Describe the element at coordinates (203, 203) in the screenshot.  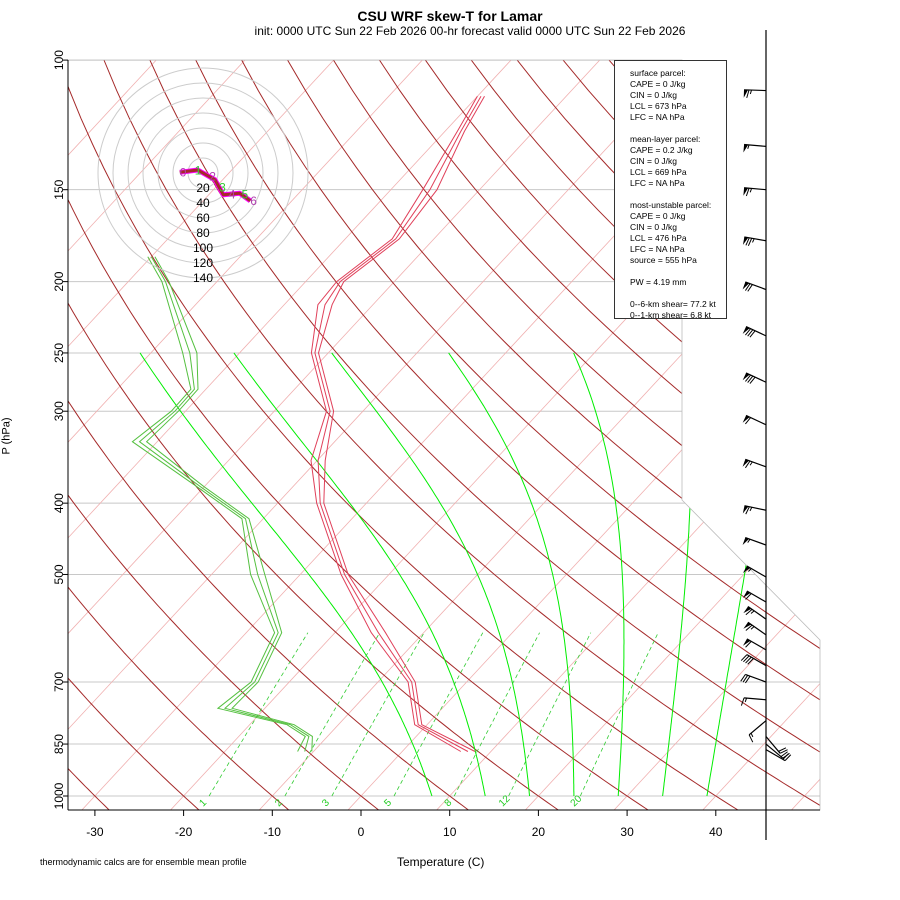
I see `hodograph-ring-label: 40` at that location.